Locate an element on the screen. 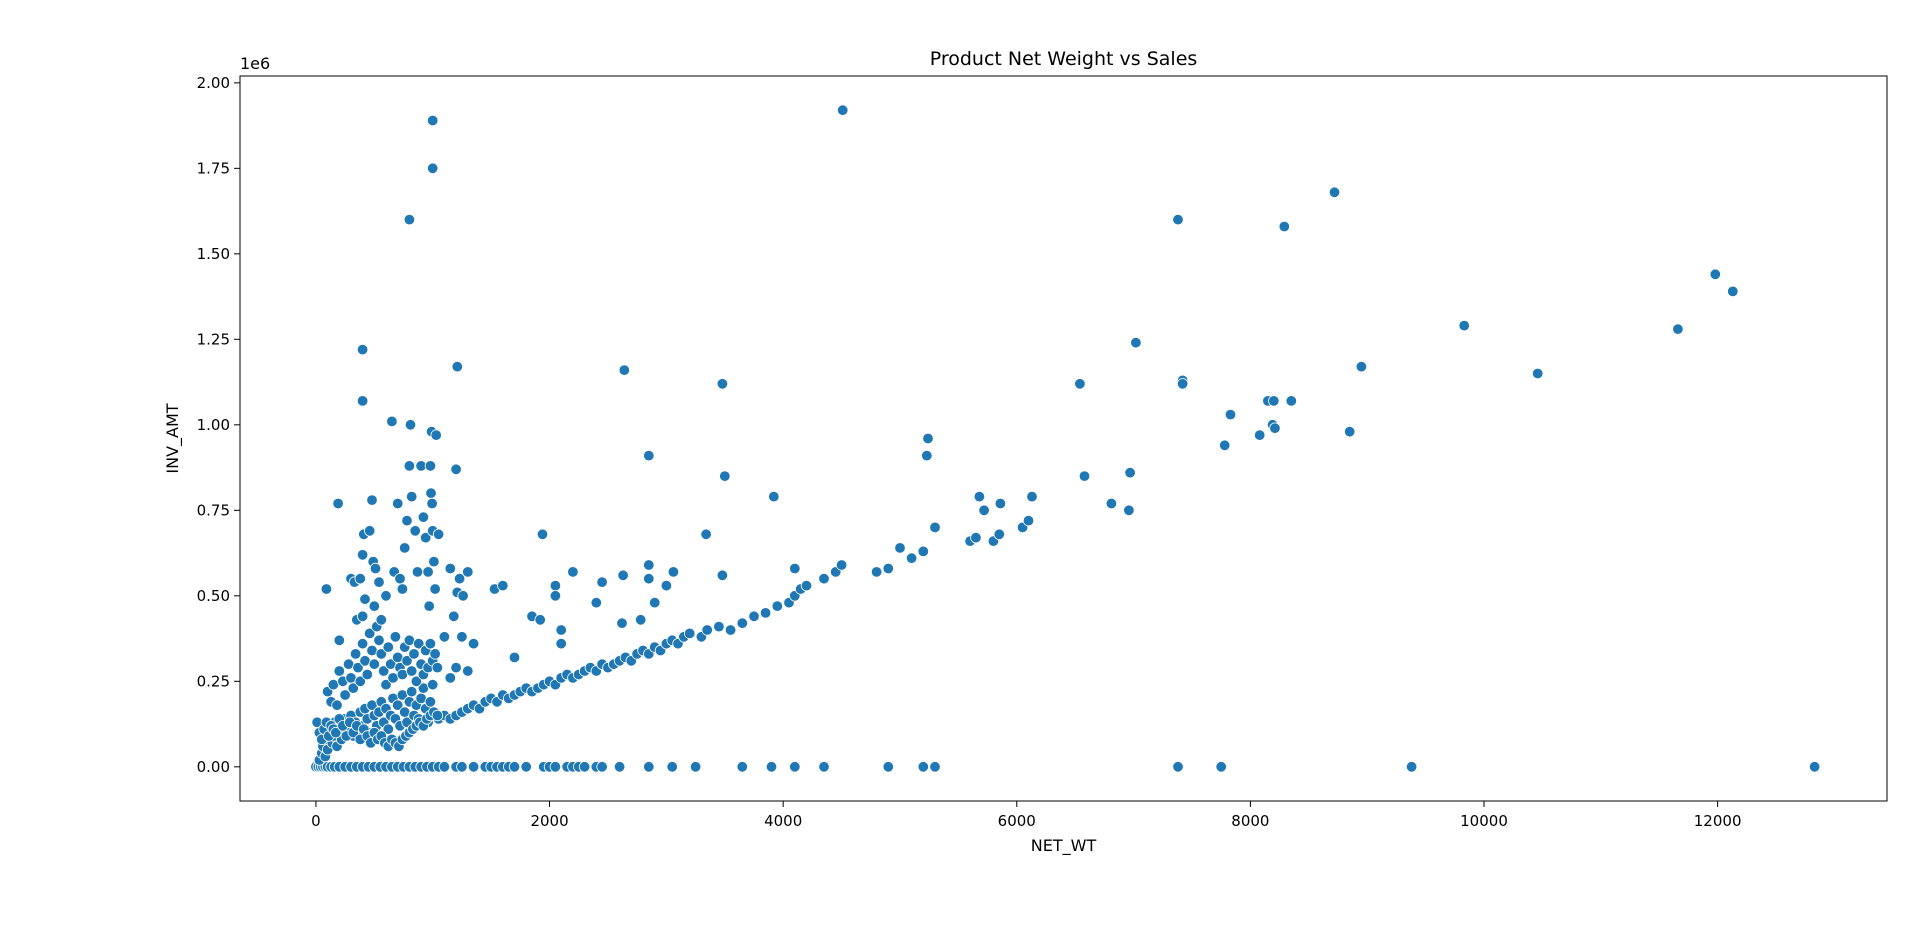 The width and height of the screenshot is (1914, 932). y-axis-offset-label: 1e6 is located at coordinates (255, 63).